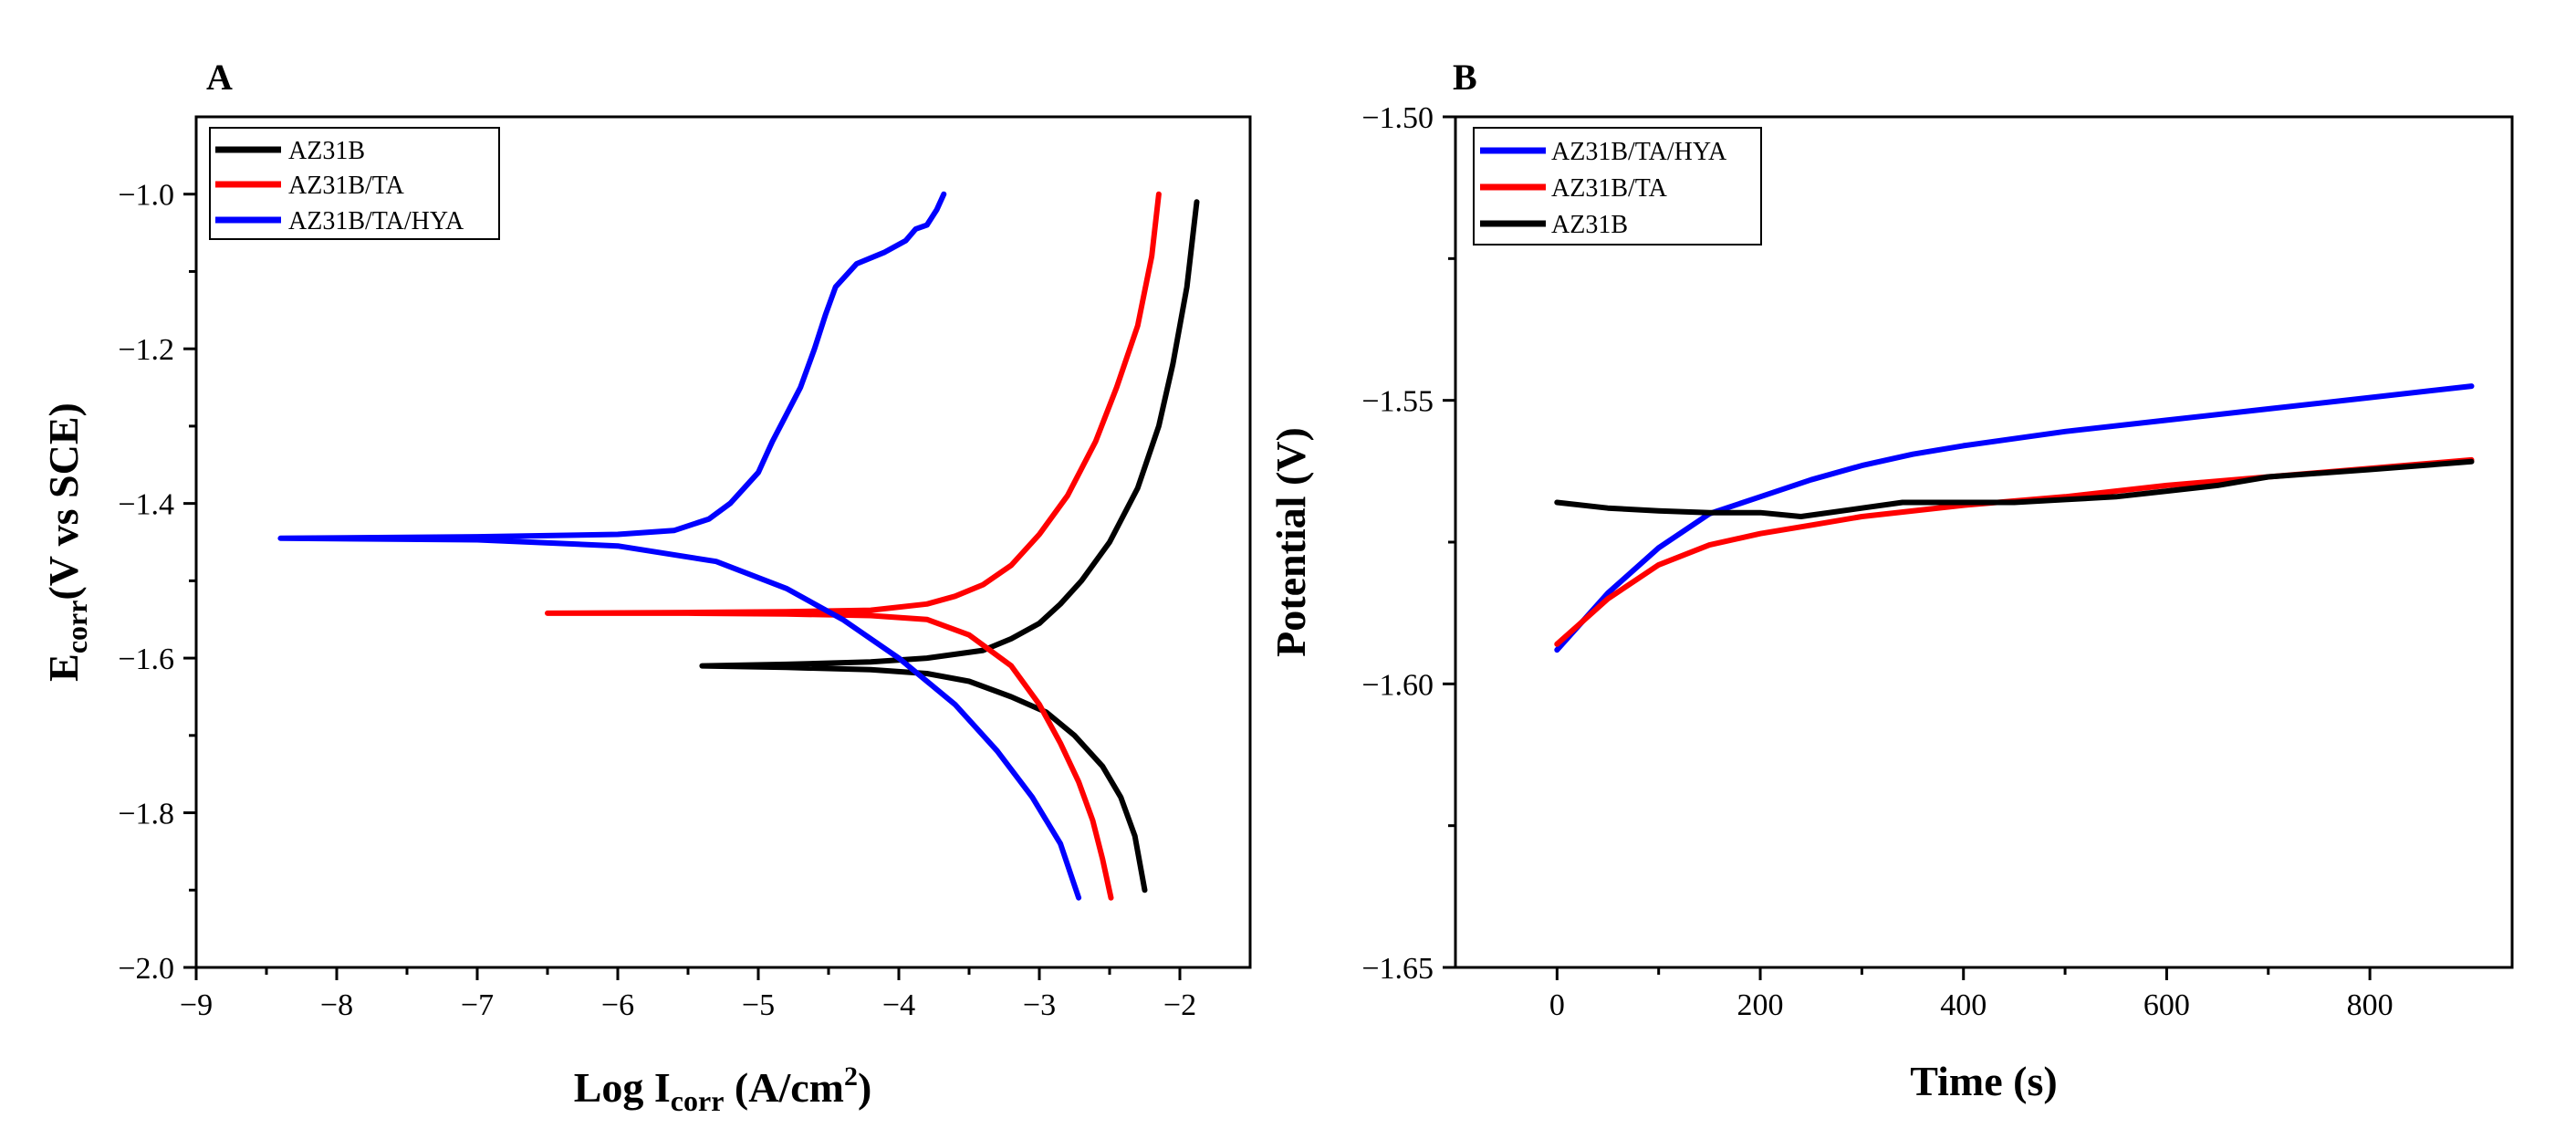 Image resolution: width=2576 pixels, height=1139 pixels. What do you see at coordinates (2014, 488) in the screenshot?
I see `b-series-az31b` at bounding box center [2014, 488].